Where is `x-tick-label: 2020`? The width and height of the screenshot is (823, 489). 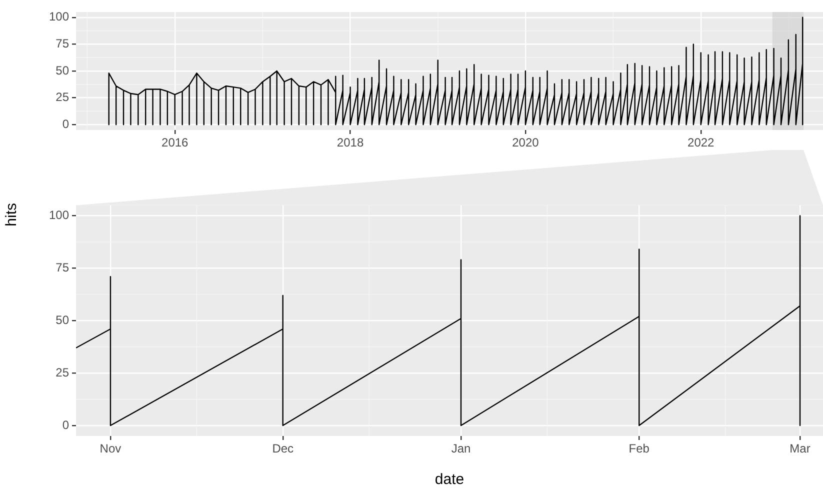 x-tick-label: 2020 is located at coordinates (526, 143).